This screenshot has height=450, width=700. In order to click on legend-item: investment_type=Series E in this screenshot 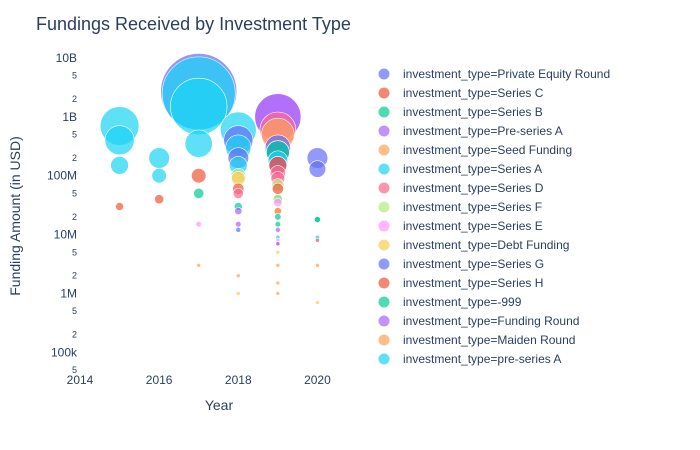, I will do `click(460, 226)`.